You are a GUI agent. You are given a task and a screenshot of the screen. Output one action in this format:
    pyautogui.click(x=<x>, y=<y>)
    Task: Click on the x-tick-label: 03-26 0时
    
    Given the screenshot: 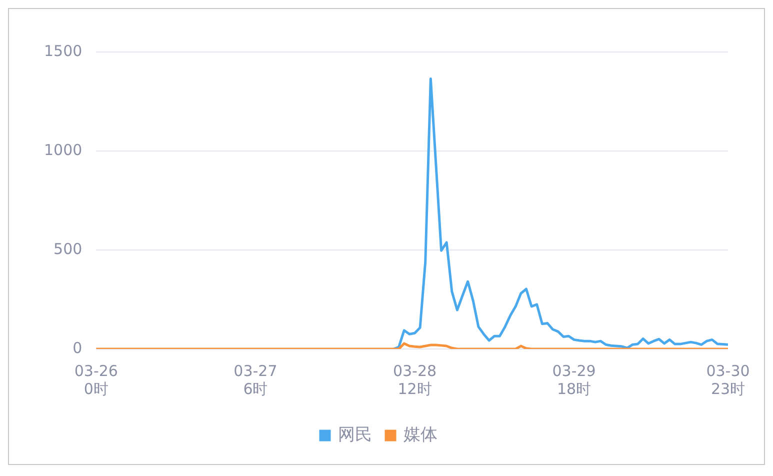 What is the action you would take?
    pyautogui.click(x=96, y=380)
    